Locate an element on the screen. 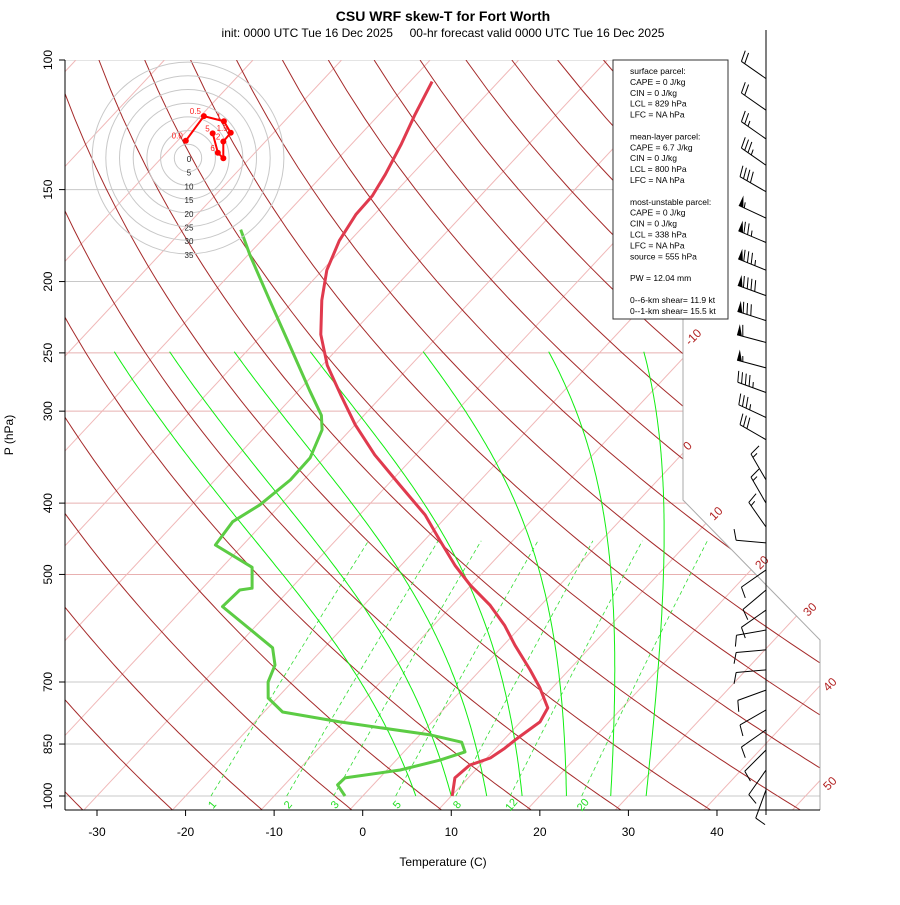 The image size is (900, 905). x-tick-label: 10 is located at coordinates (452, 832).